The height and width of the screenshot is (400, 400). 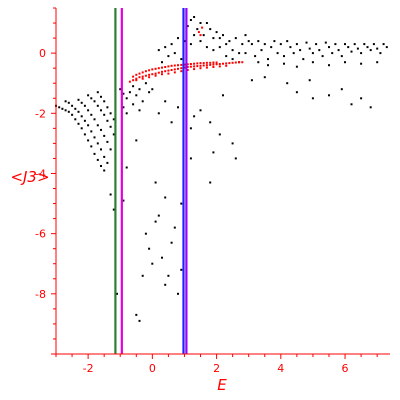 I want to click on y-axis-title: <J3>, so click(x=29, y=177).